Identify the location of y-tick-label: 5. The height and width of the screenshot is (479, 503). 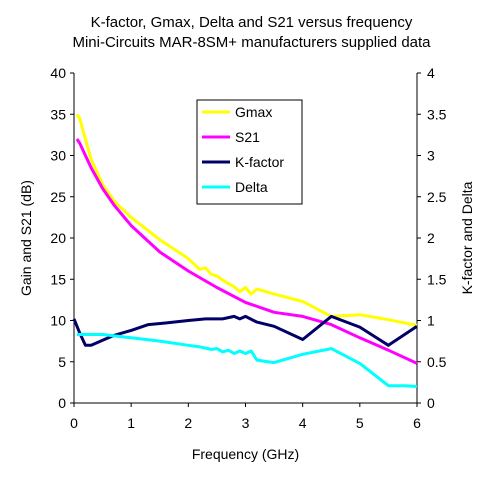
(62, 362).